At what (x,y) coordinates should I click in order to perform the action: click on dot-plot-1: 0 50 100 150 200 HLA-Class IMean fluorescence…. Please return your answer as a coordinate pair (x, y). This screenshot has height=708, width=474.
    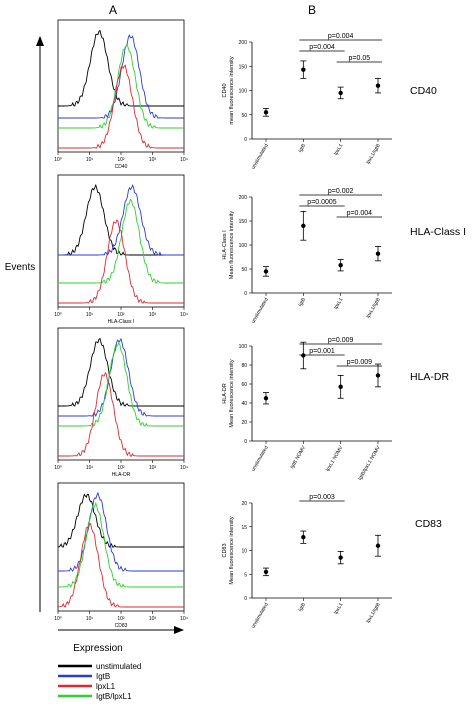
    Looking at the image, I should click on (307, 256).